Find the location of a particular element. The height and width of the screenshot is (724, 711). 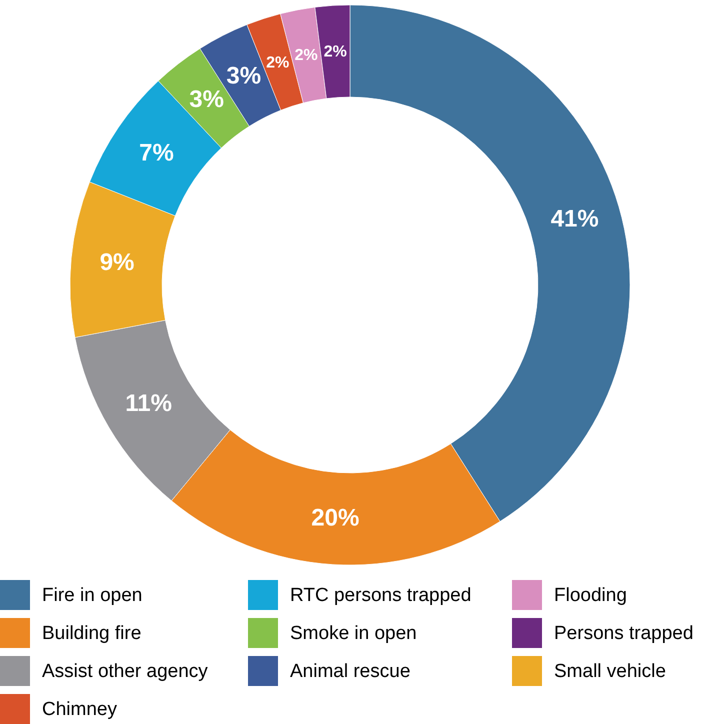

data-label: 11% is located at coordinates (148, 404).